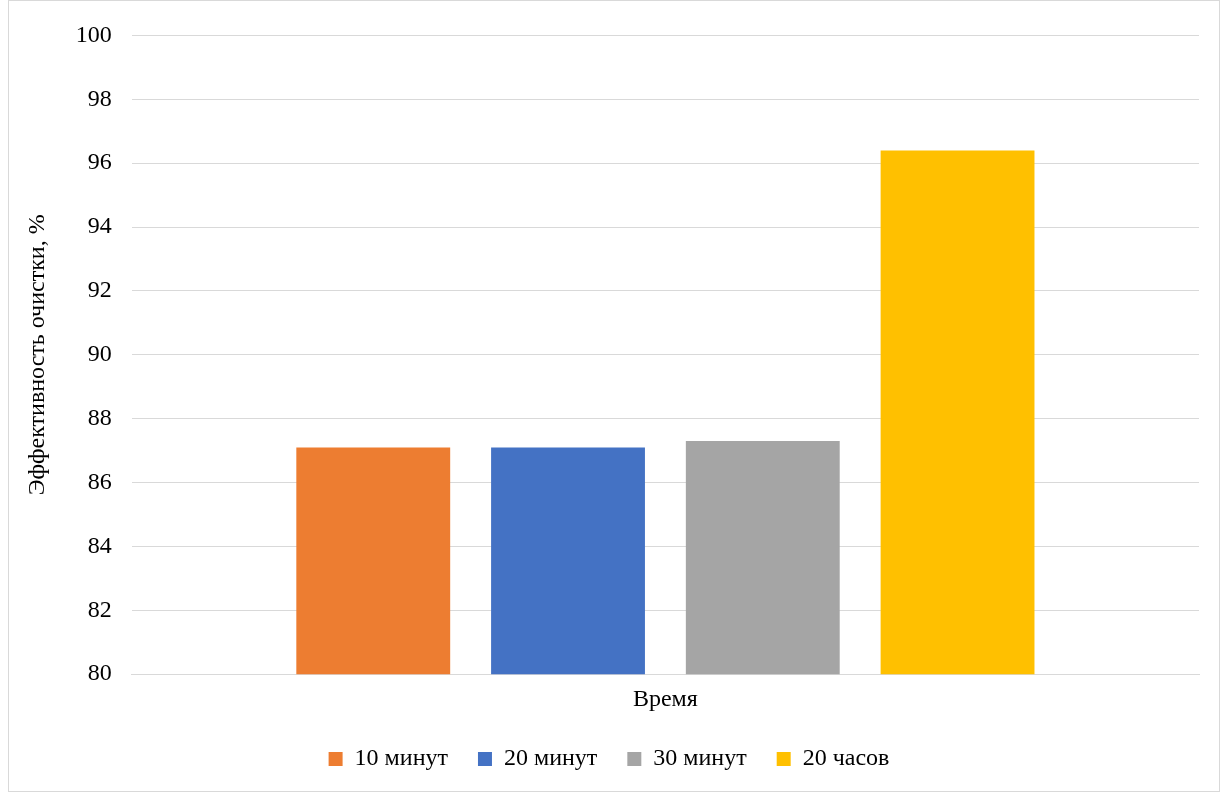 This screenshot has height=797, width=1222. What do you see at coordinates (99, 161) in the screenshot?
I see `y-tick-label: 96` at bounding box center [99, 161].